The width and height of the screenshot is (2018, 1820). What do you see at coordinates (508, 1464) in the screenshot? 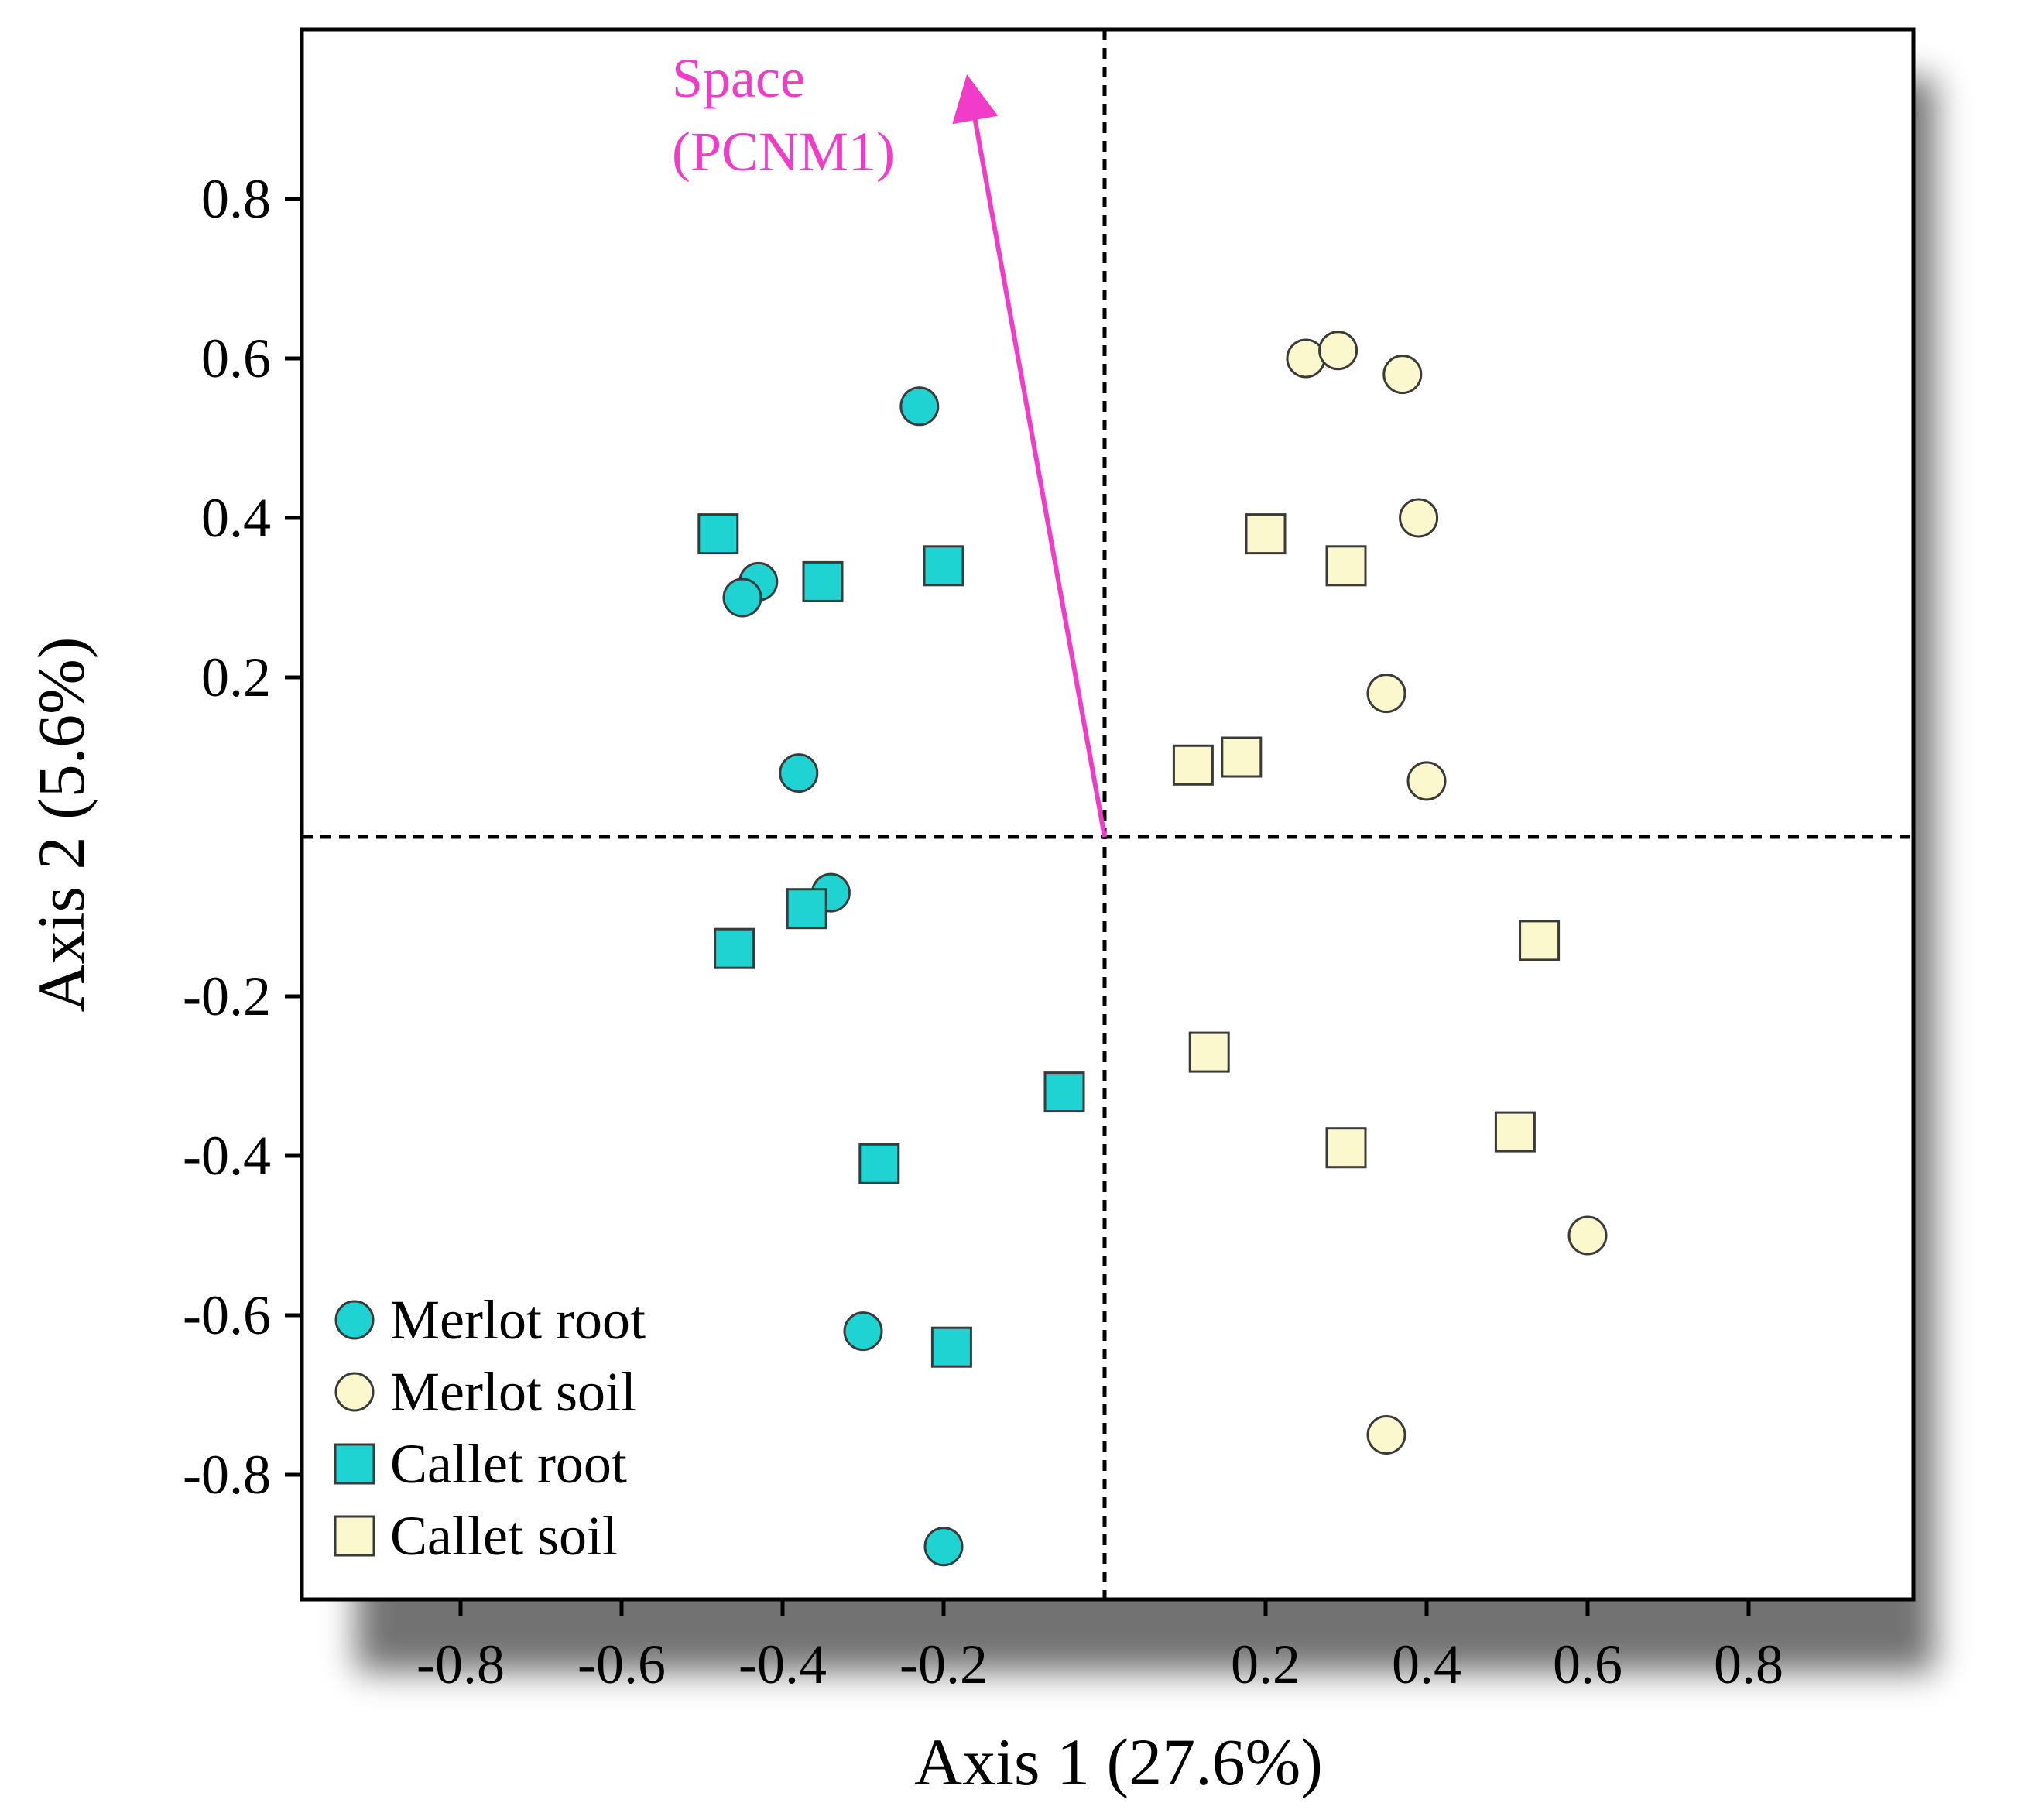
I see `legend-label: Callet root` at bounding box center [508, 1464].